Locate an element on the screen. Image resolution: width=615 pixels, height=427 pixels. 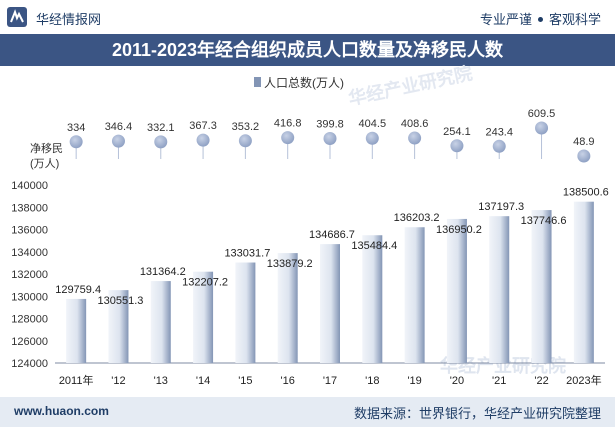
separator-dot-icon is located at coordinates (540, 19).